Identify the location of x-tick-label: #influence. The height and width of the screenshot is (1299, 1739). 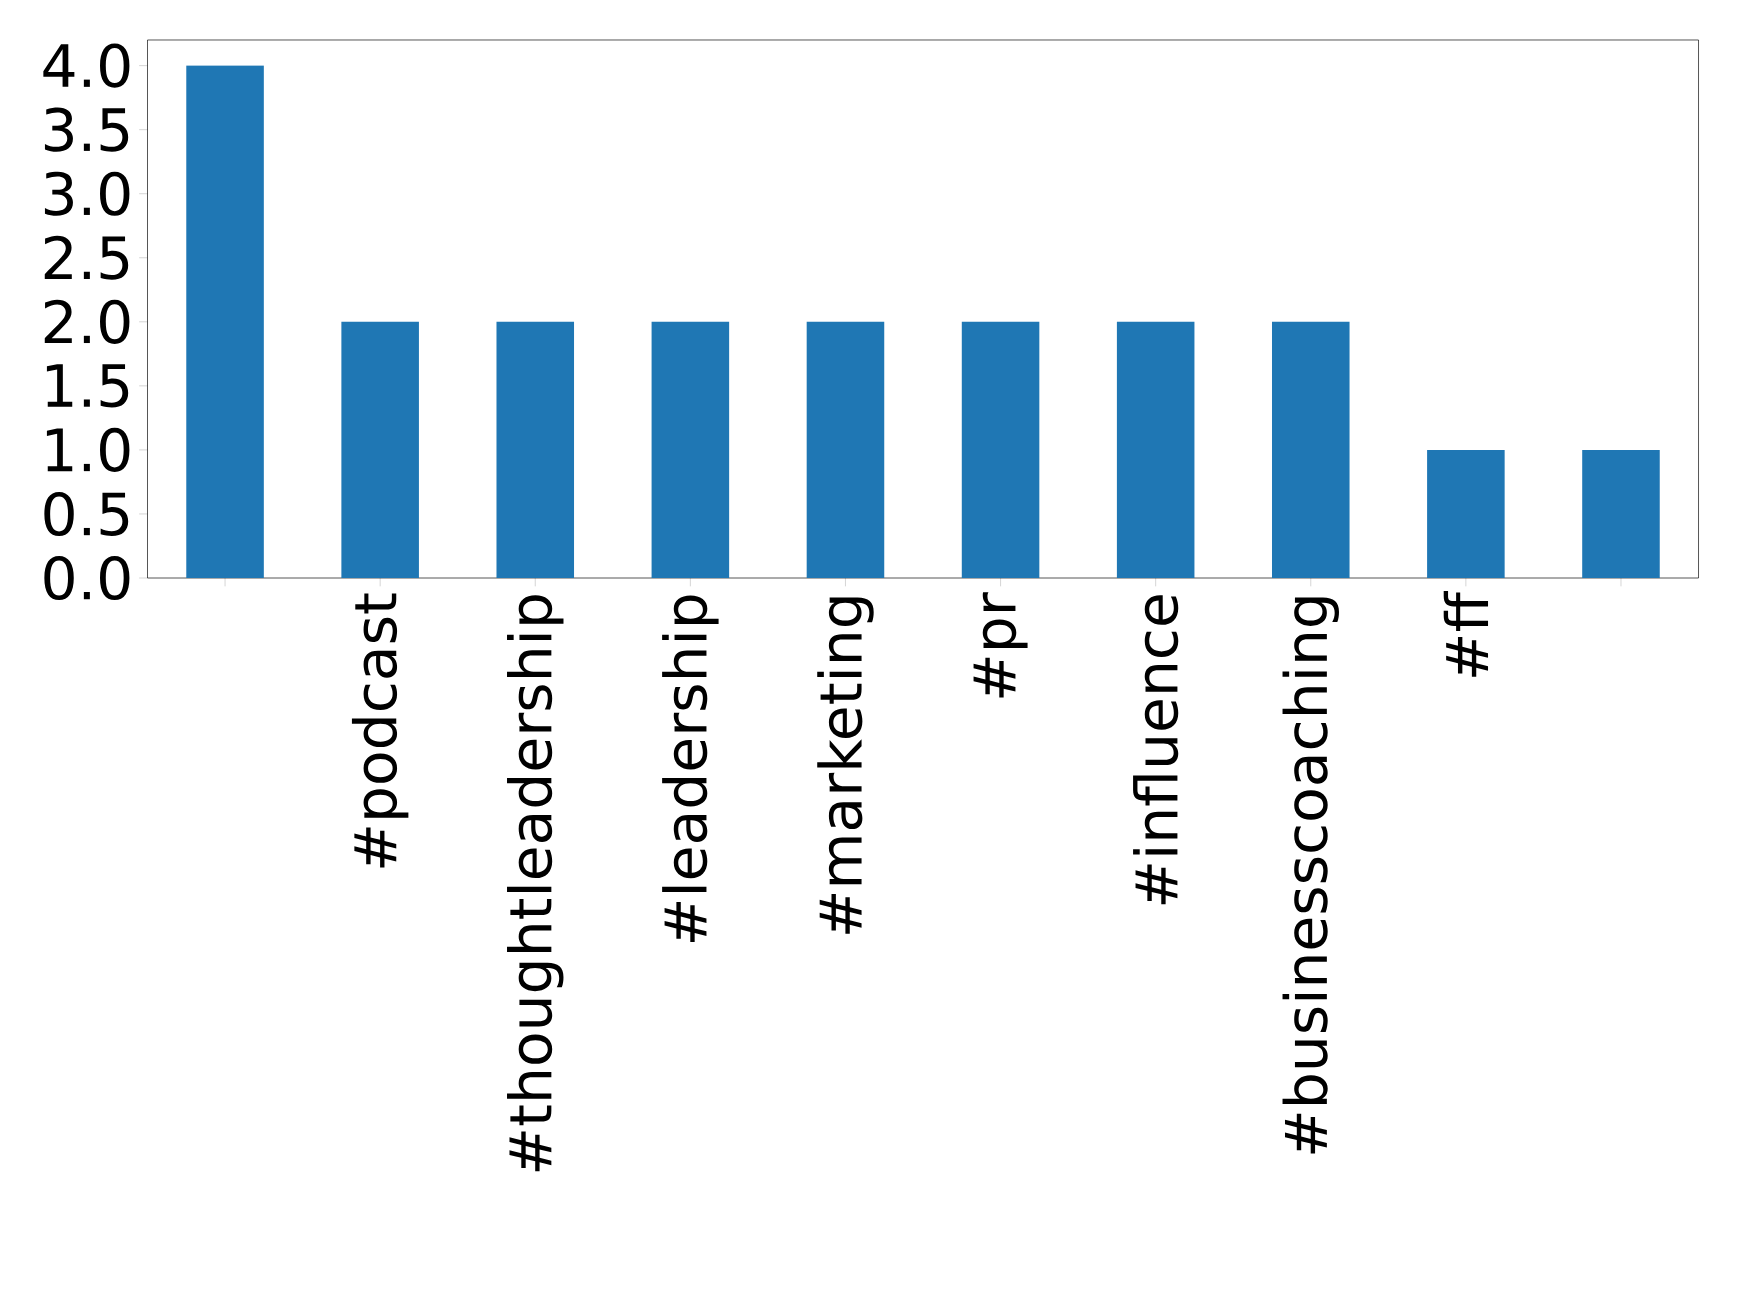
(1156, 750).